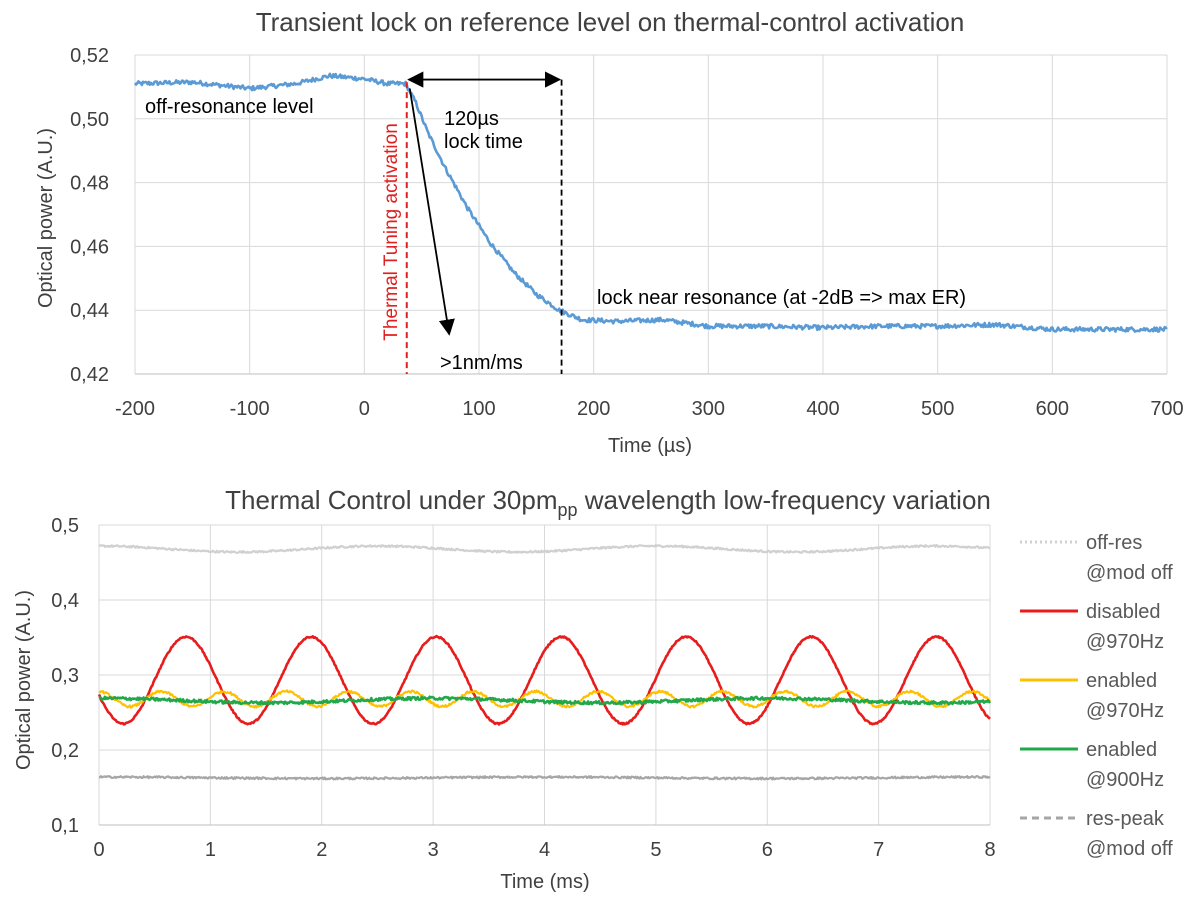 The image size is (1198, 897). I want to click on series-line-disabled-970Hz, so click(544, 680).